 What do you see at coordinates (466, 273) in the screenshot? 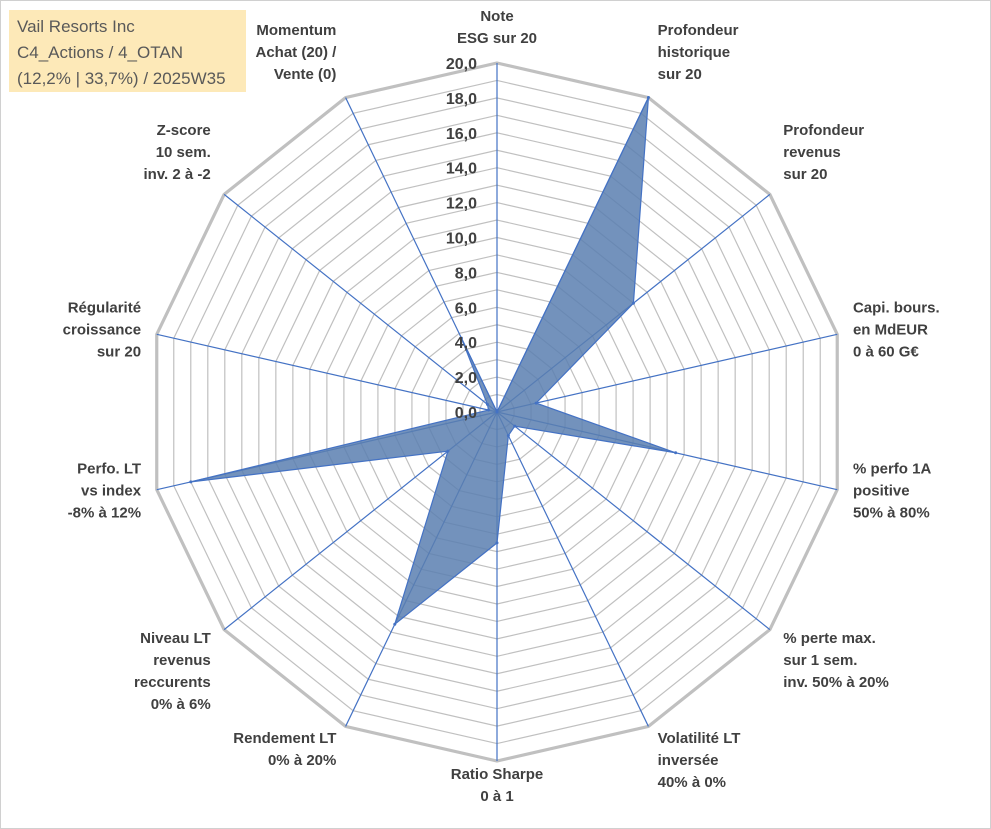
I see `tick-label: 8,0` at bounding box center [466, 273].